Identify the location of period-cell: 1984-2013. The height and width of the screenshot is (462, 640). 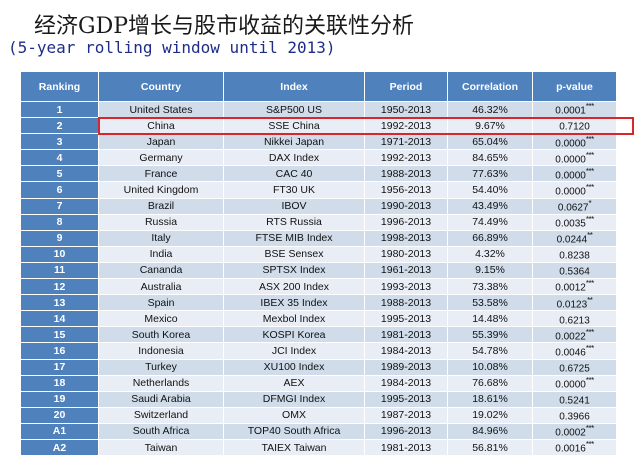
(406, 351).